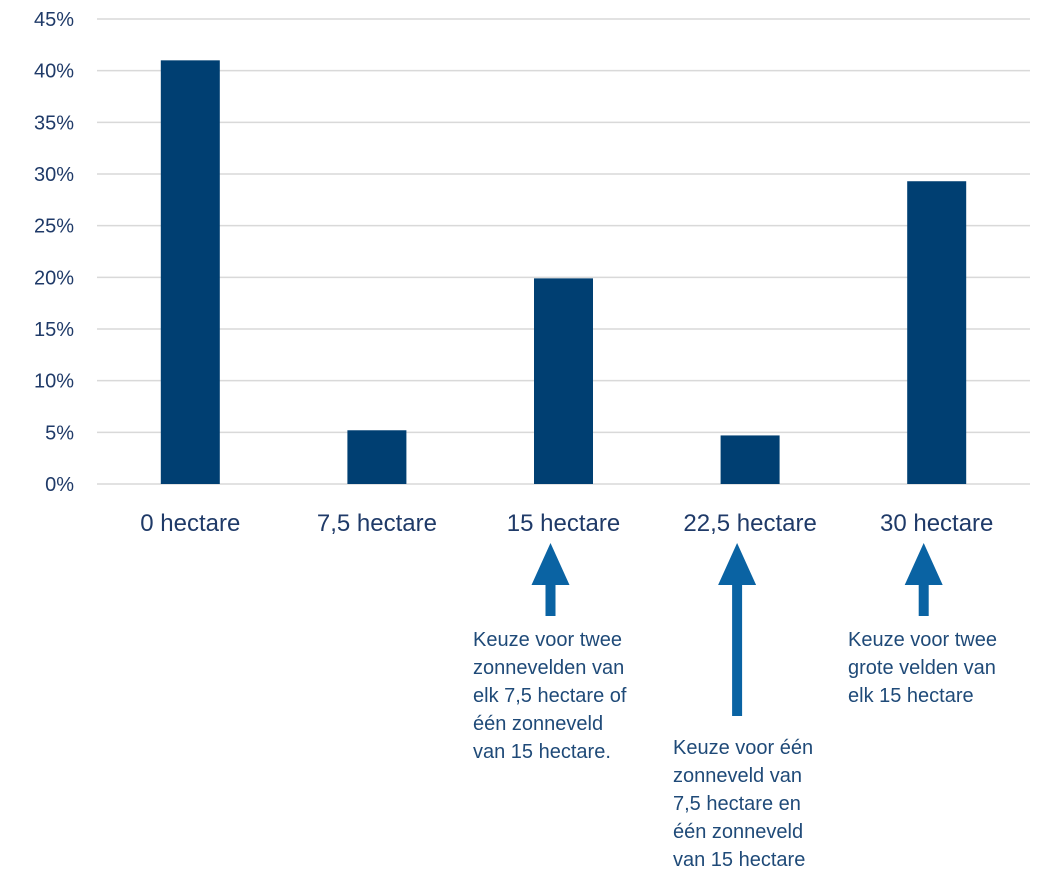  Describe the element at coordinates (54, 227) in the screenshot. I see `y-tick-label: 25%` at that location.